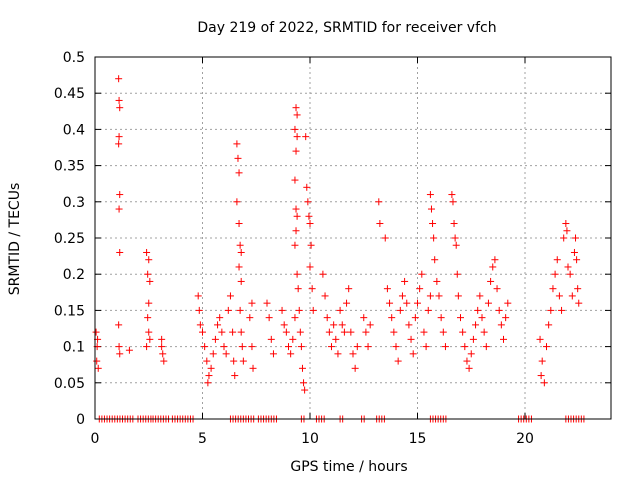 This screenshot has width=640, height=480. What do you see at coordinates (69, 239) in the screenshot?
I see `y-tick-label: 0.25` at bounding box center [69, 239].